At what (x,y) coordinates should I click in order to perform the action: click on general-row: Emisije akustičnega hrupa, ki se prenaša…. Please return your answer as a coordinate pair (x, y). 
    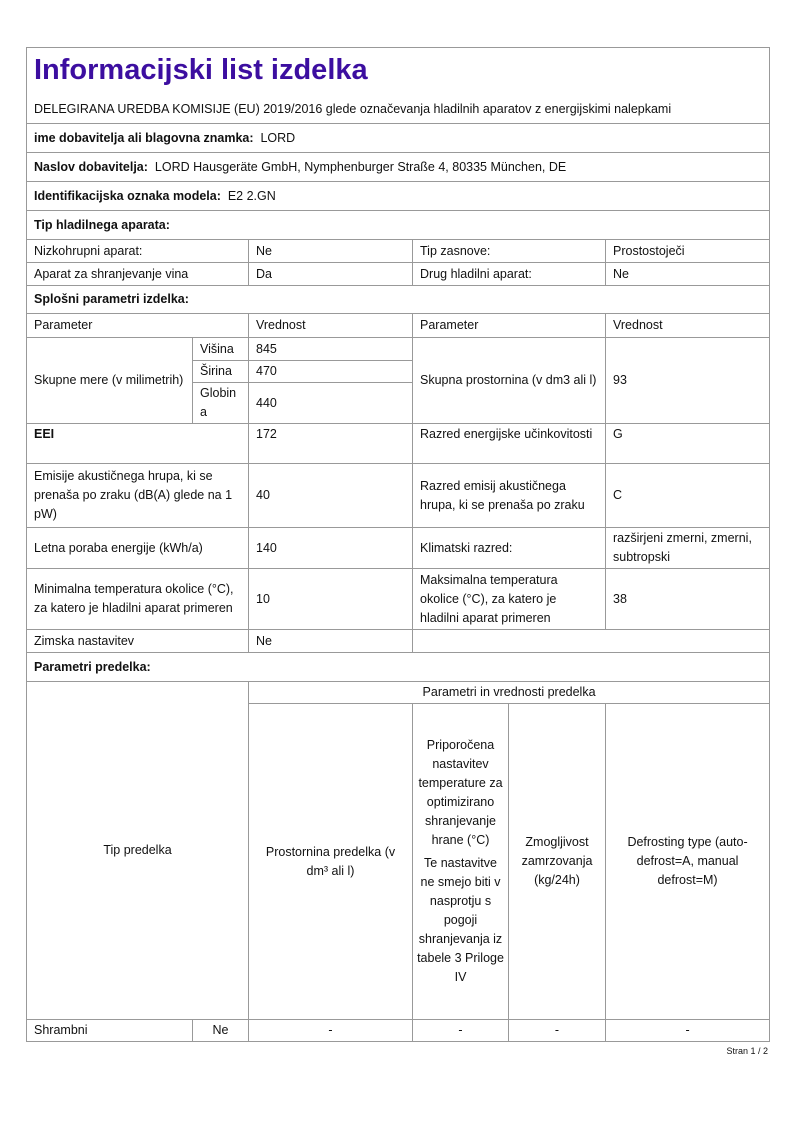
    Looking at the image, I should click on (398, 495).